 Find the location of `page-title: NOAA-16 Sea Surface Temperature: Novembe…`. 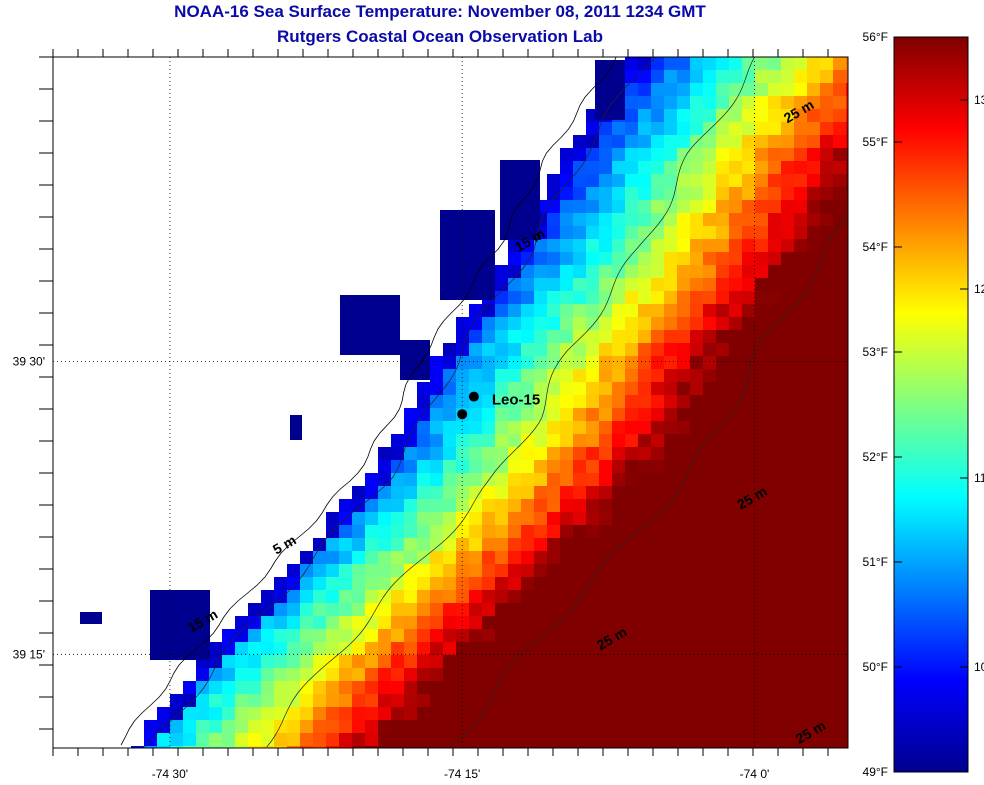

page-title: NOAA-16 Sea Surface Temperature: Novembe… is located at coordinates (440, 11).